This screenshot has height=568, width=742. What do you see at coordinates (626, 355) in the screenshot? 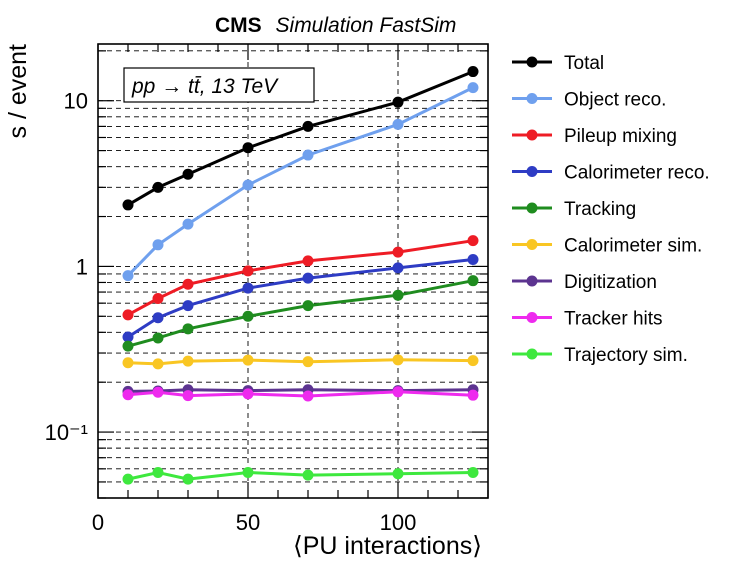
I see `legend-label: Trajectory sim.` at bounding box center [626, 355].